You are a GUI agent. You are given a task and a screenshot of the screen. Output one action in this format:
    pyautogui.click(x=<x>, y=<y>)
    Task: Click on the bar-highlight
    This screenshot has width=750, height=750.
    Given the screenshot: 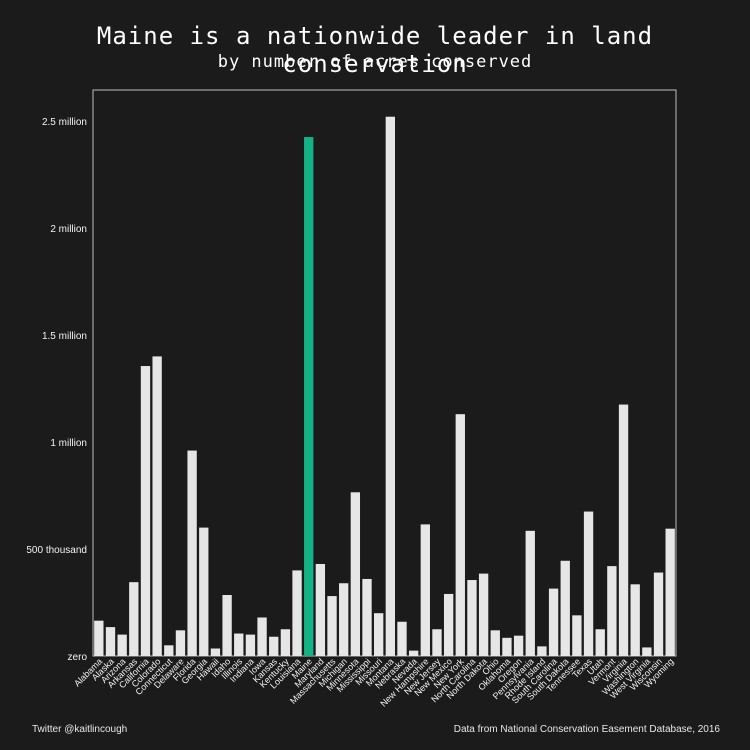 What is the action you would take?
    pyautogui.click(x=309, y=397)
    